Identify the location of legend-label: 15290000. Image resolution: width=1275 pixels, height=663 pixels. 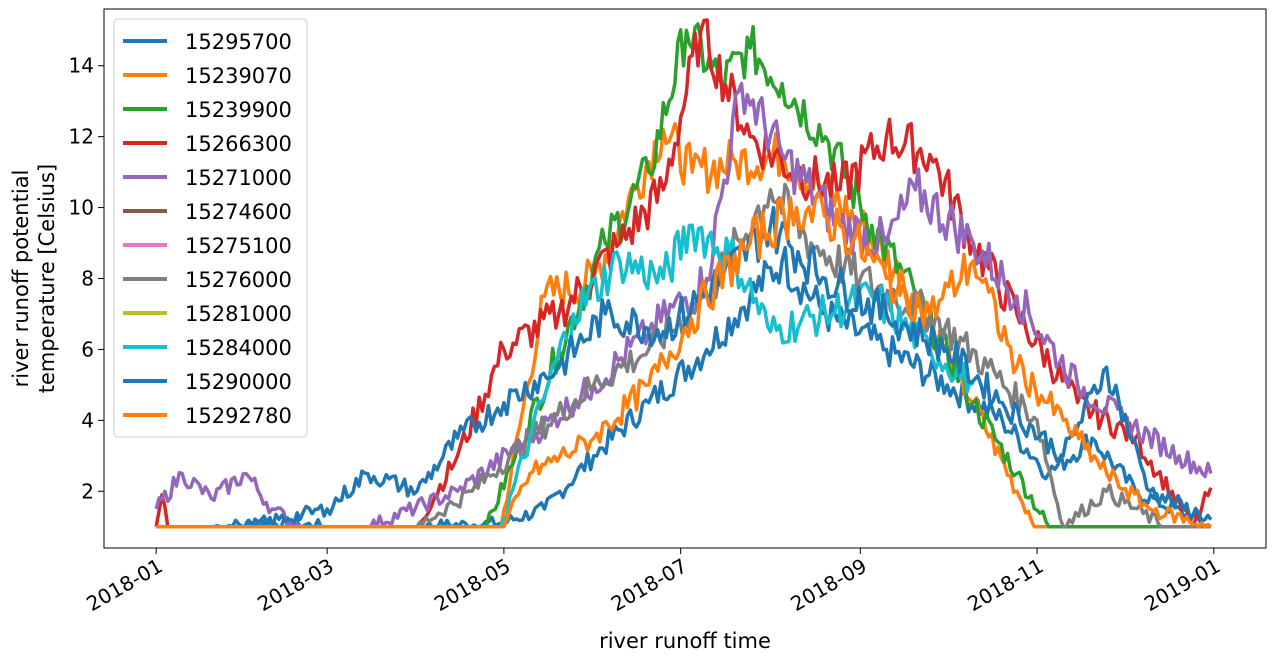
(238, 382).